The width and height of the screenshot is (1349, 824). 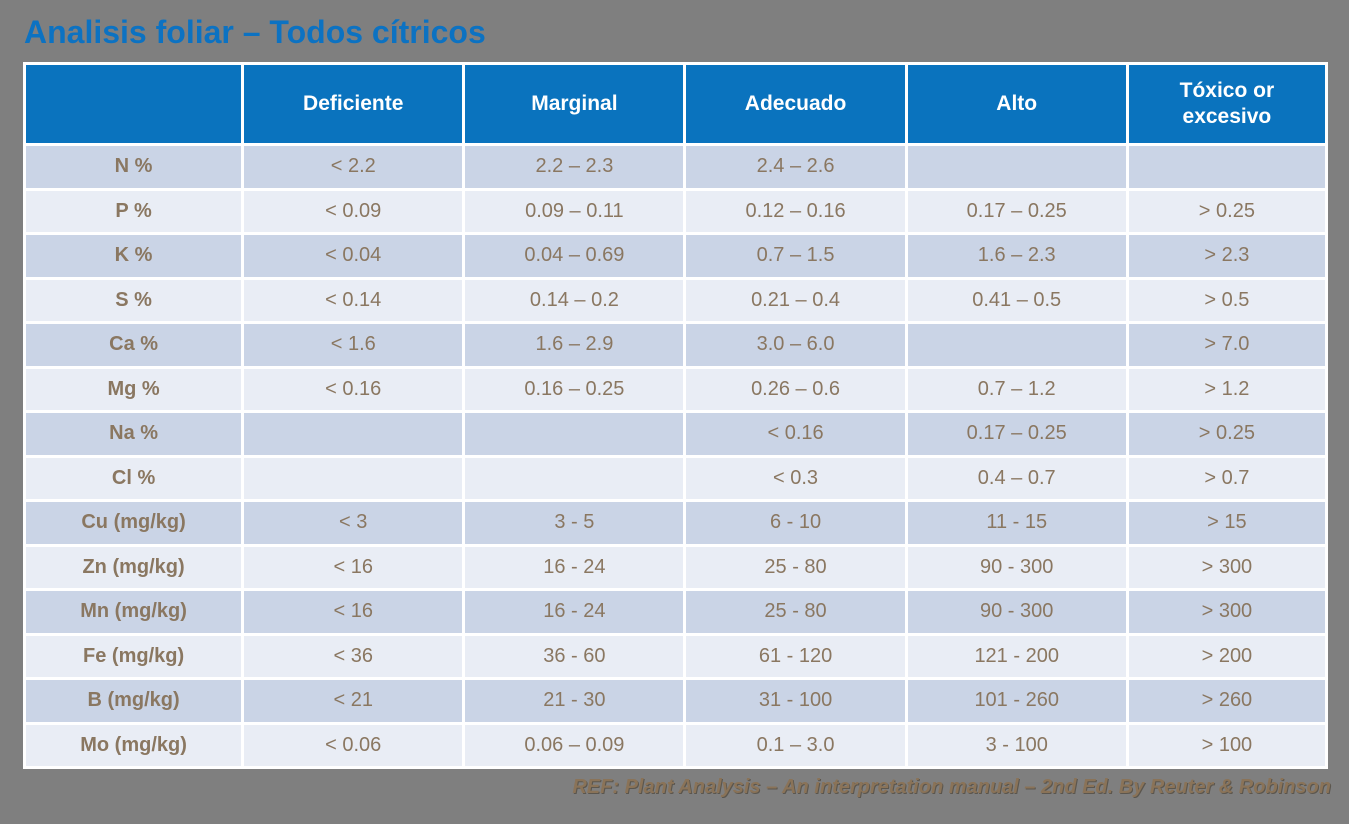 What do you see at coordinates (1226, 656) in the screenshot?
I see `value-cell: > 200` at bounding box center [1226, 656].